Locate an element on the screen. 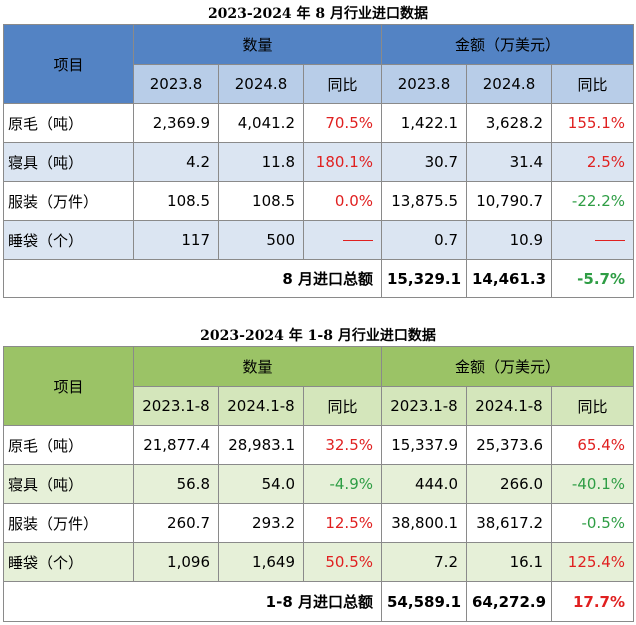 This screenshot has width=636, height=625. cell-value: 260.7 is located at coordinates (176, 523).